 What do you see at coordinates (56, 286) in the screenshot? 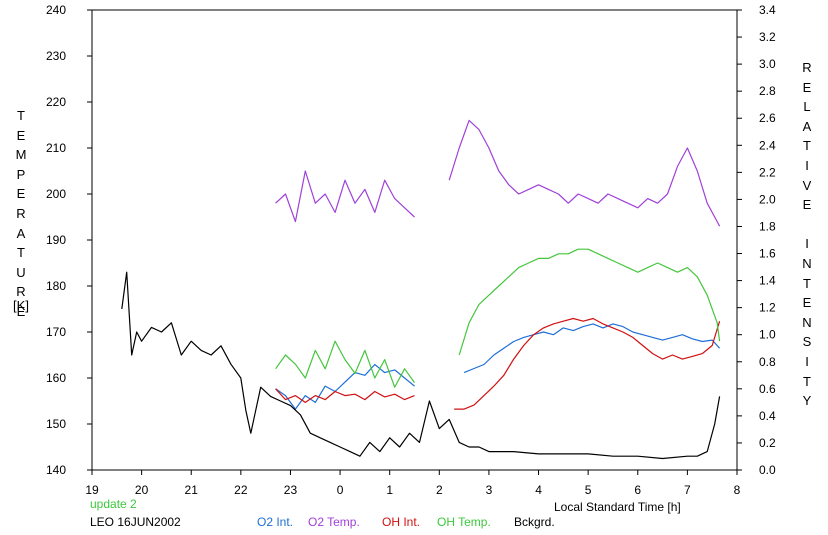
I see `left-tick-label: 180` at bounding box center [56, 286].